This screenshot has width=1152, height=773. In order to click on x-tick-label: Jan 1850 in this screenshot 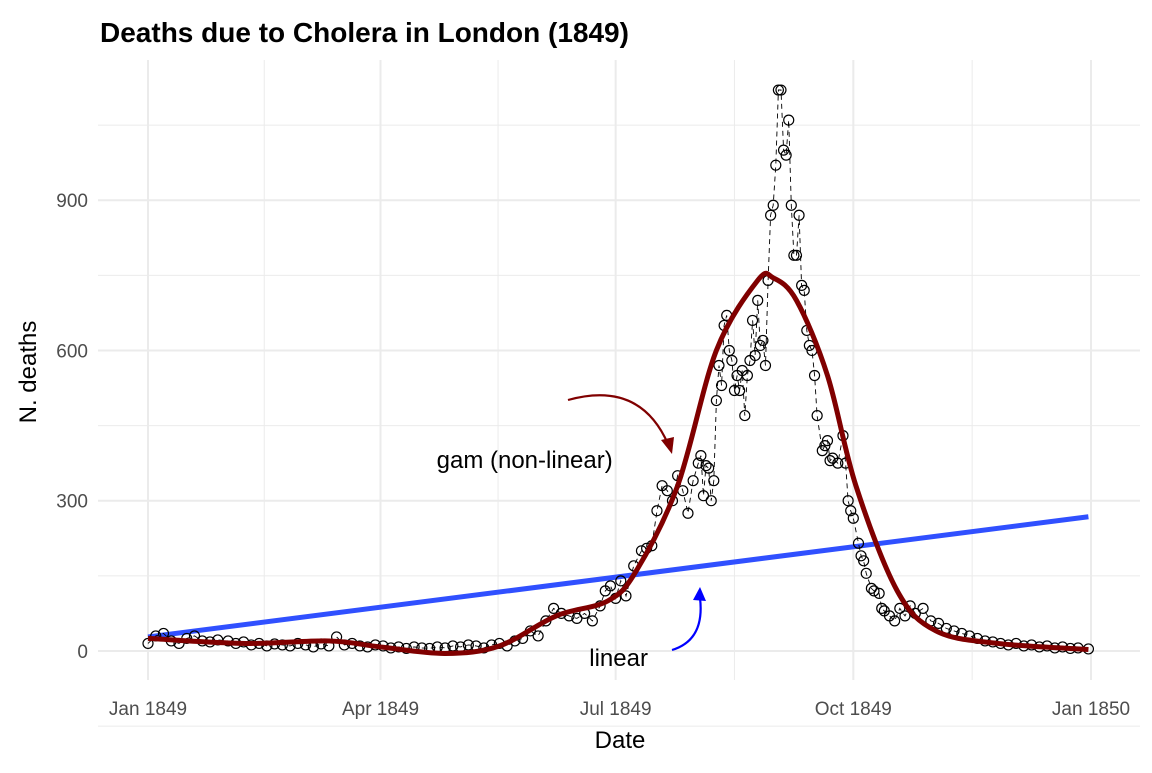, I will do `click(1091, 709)`.